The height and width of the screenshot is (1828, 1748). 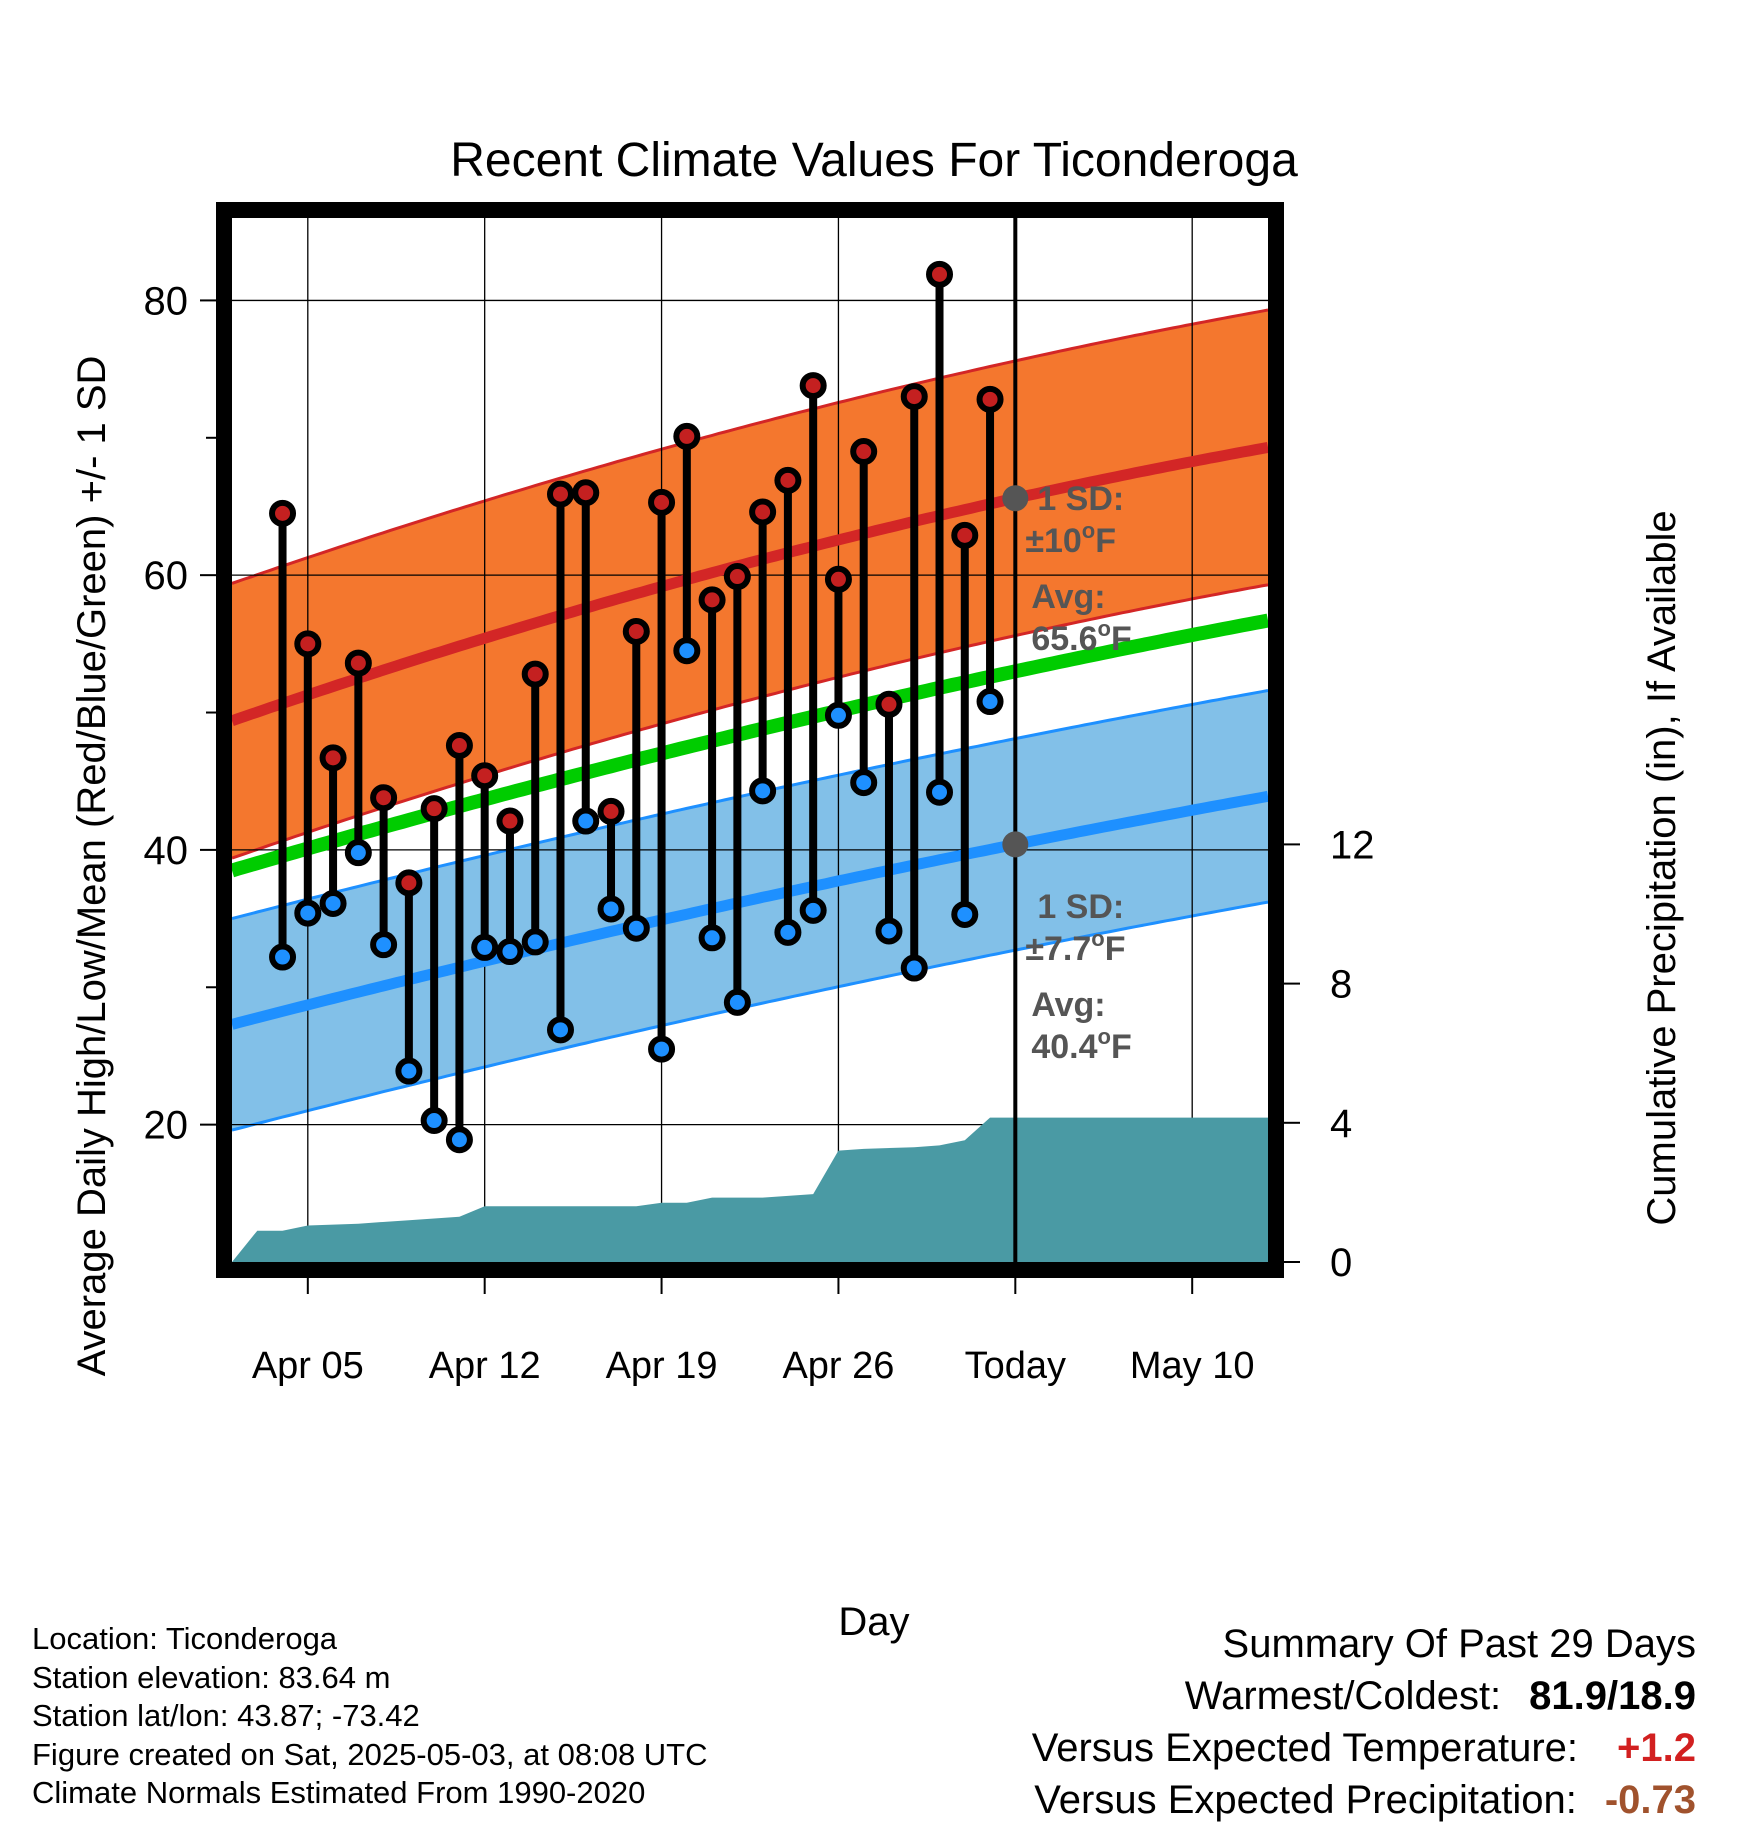 I want to click on precip-value: -0.73, so click(x=1650, y=1800).